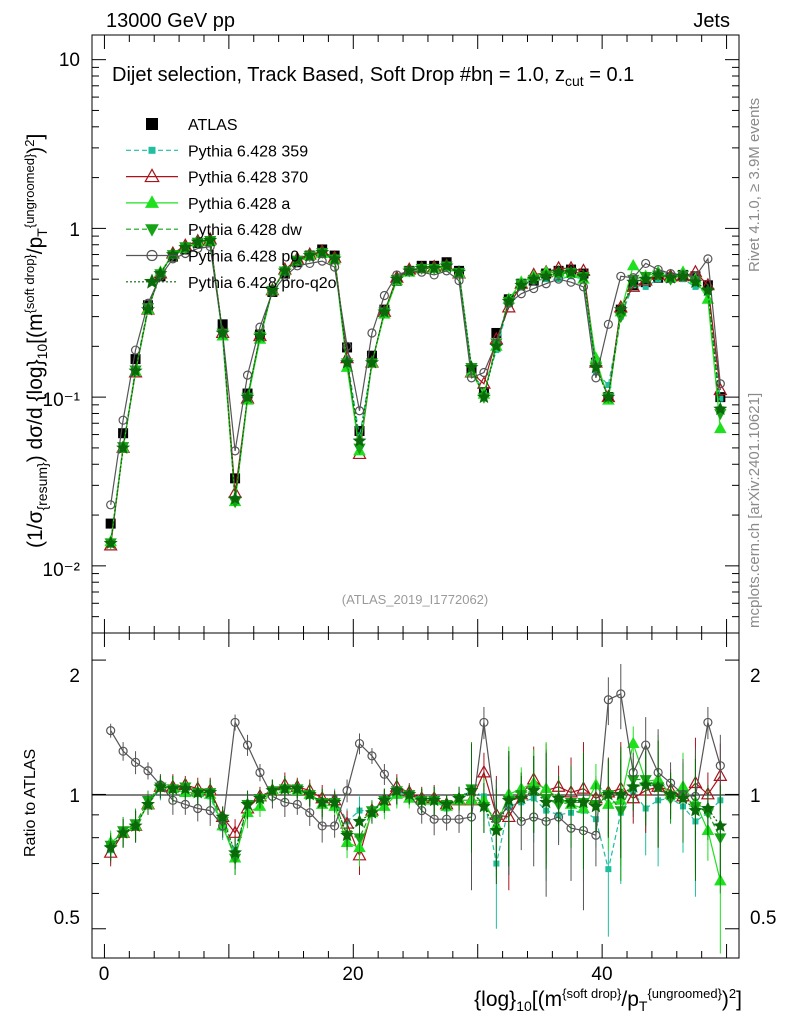 The image size is (786, 1024). I want to click on ratio-ytick-label-right: 0.5, so click(763, 918).